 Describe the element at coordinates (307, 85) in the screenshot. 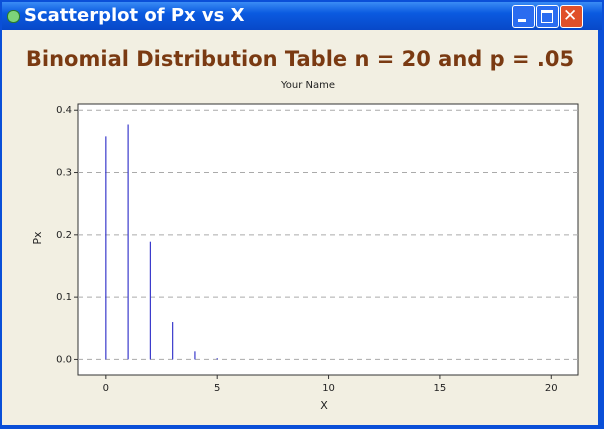

I see `chart-subtitle: Your Name` at that location.